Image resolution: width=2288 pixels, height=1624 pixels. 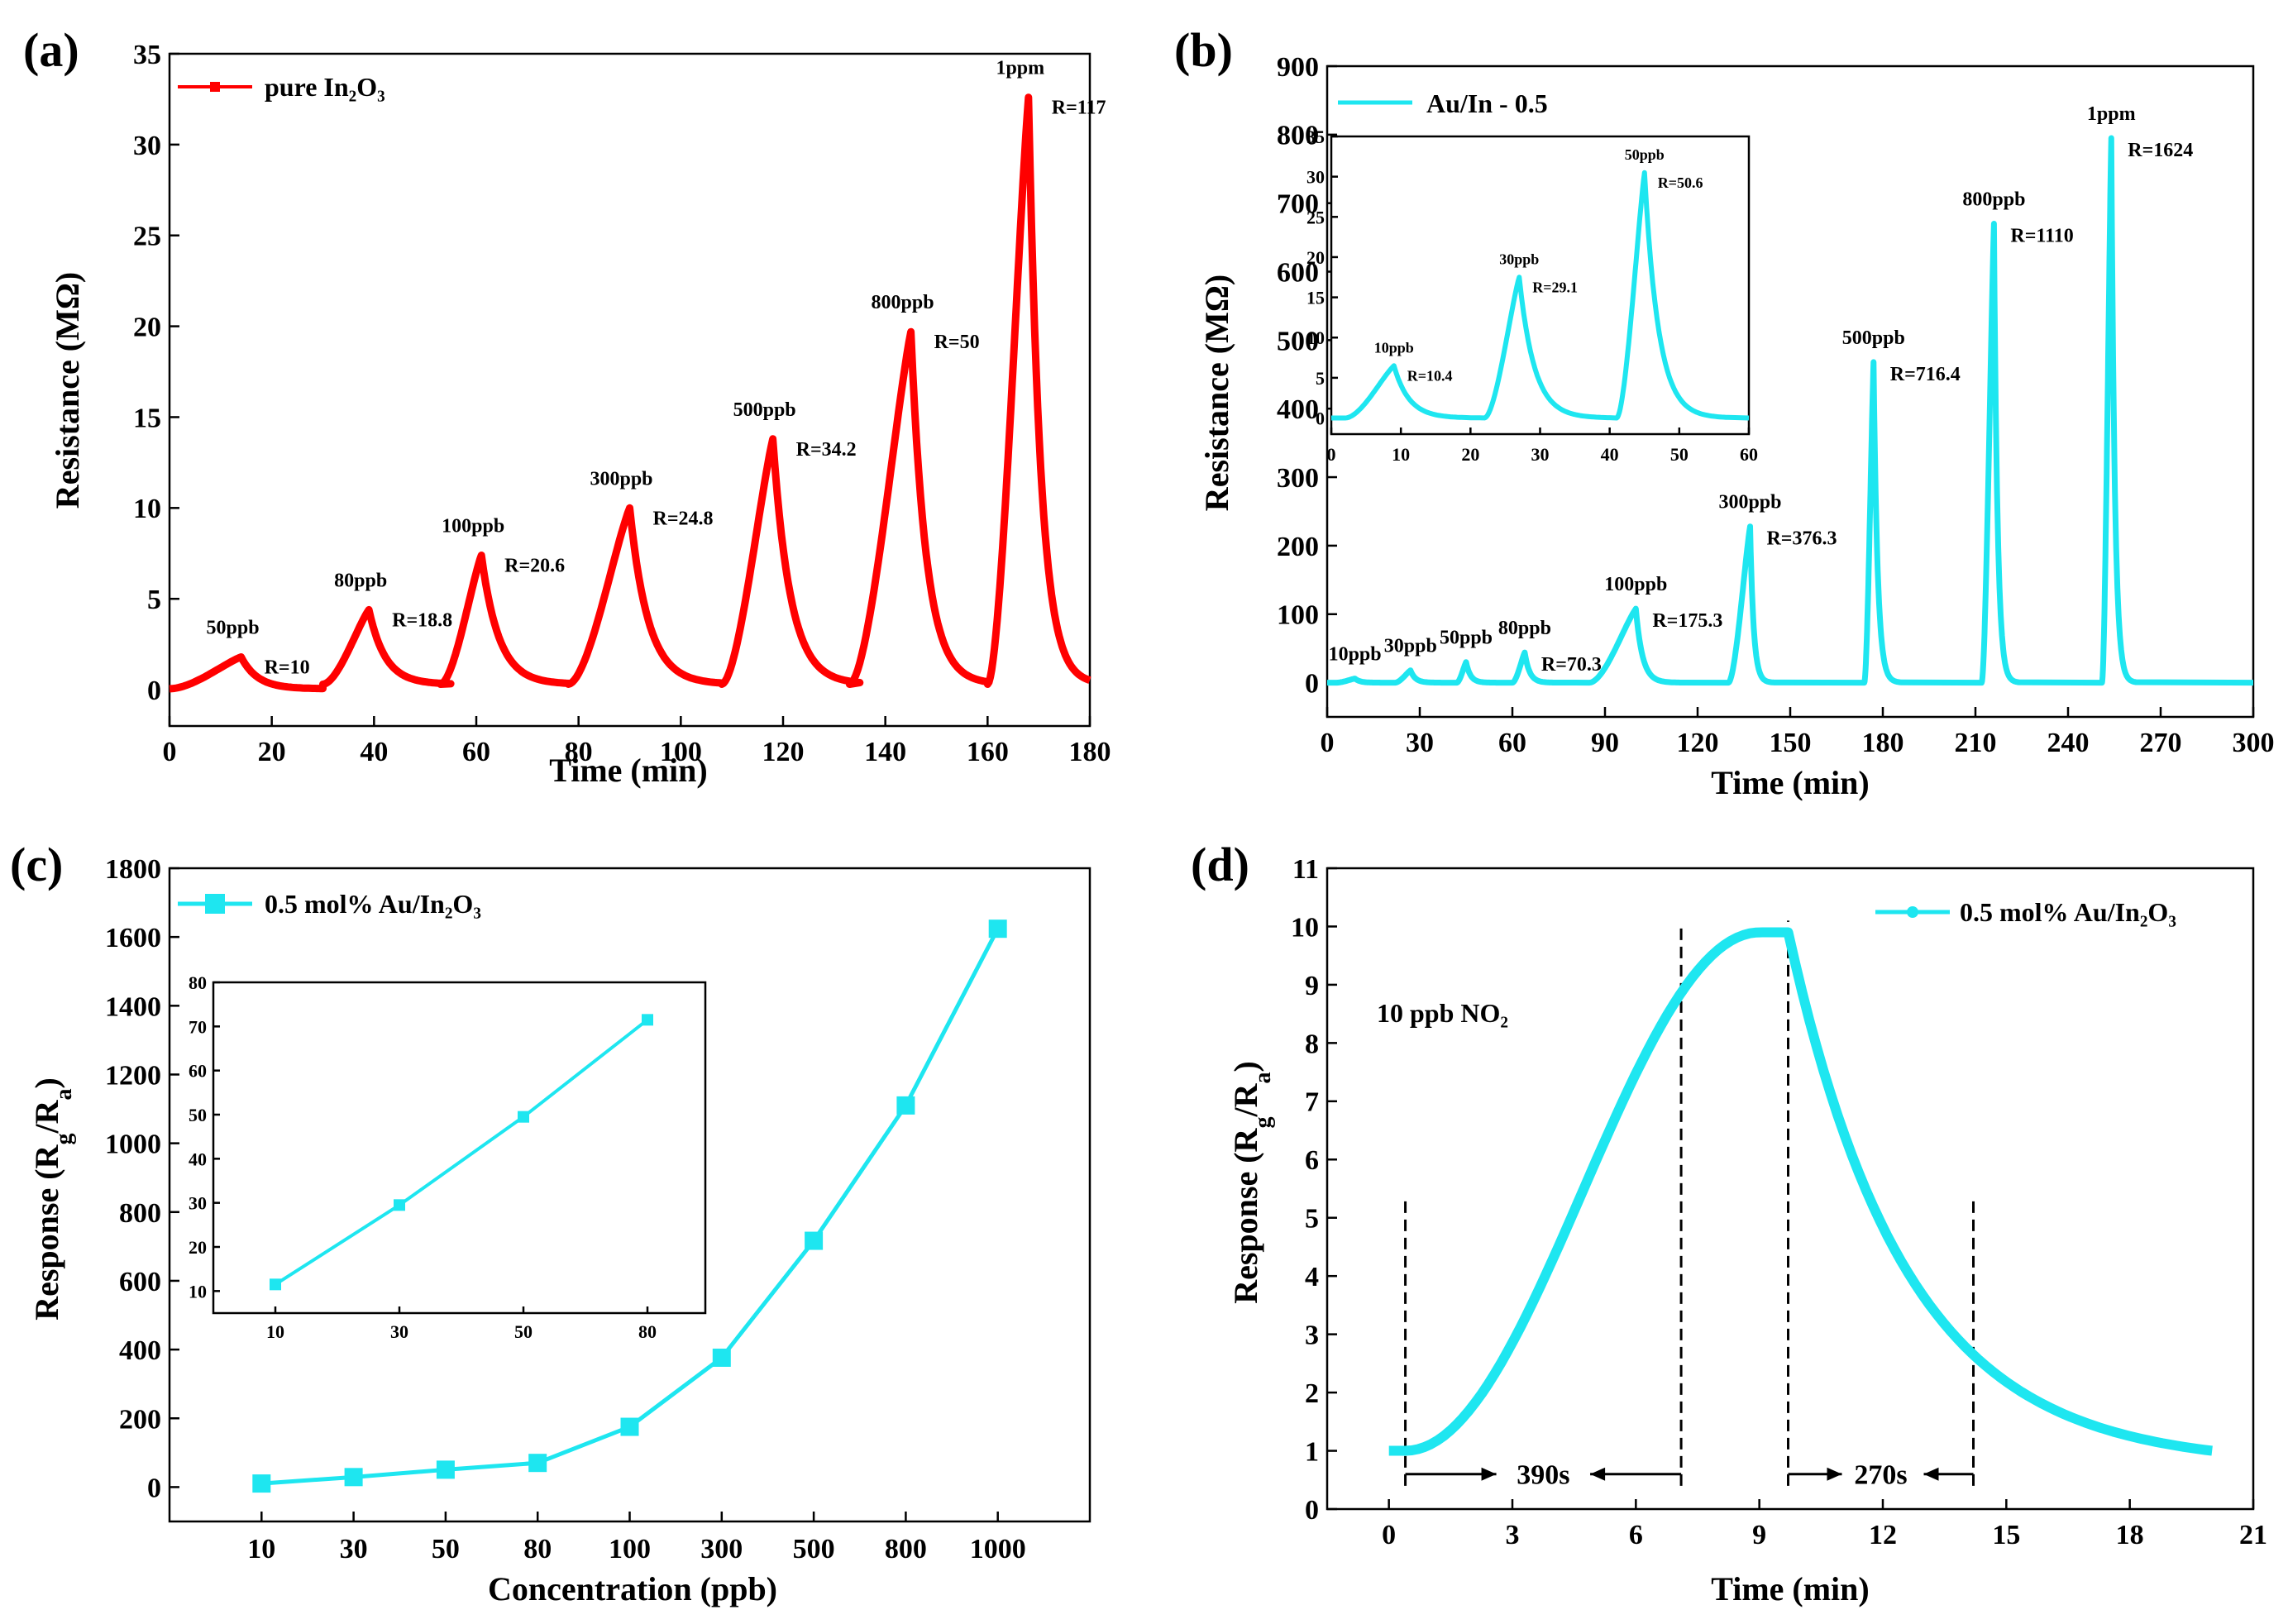 What do you see at coordinates (399, 1331) in the screenshot?
I see `panel-c-inset-x-tick-label: 30` at bounding box center [399, 1331].